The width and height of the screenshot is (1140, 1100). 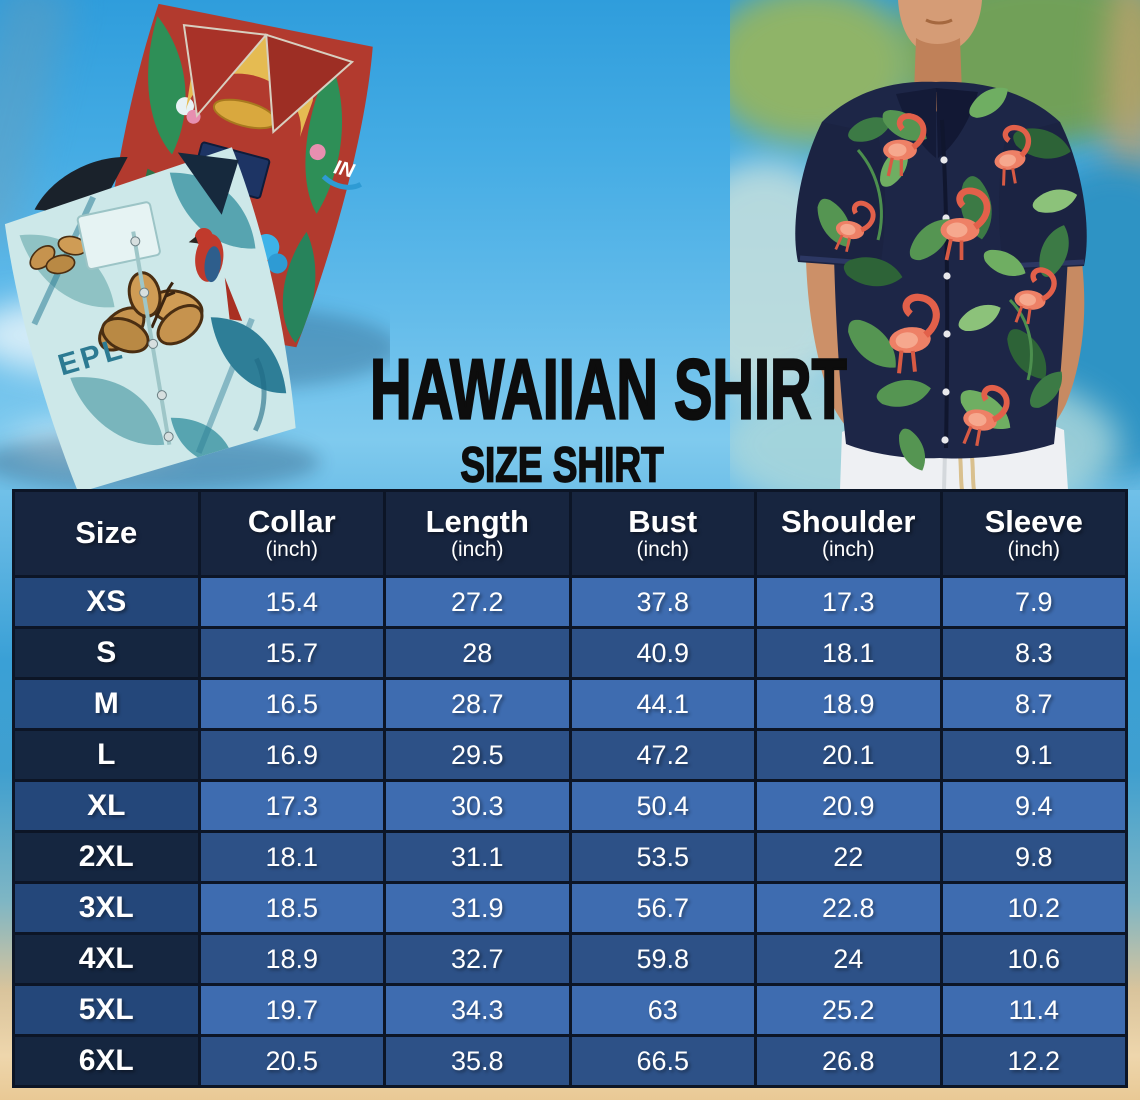 I want to click on cell-collar: 18.5, so click(x=291, y=908).